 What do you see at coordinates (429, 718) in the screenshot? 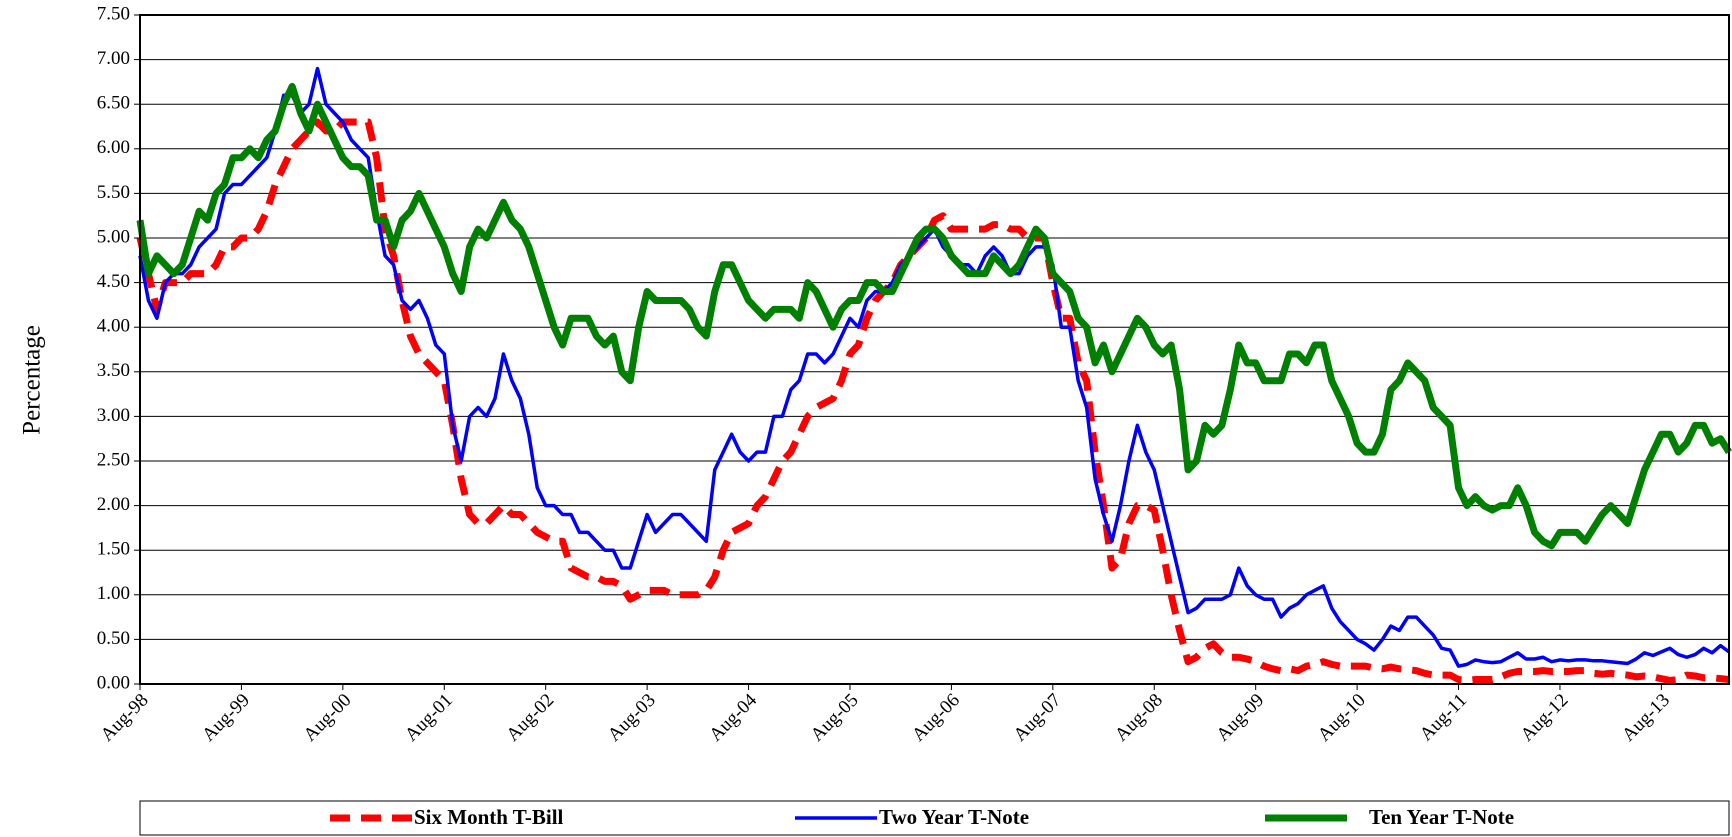
I see `x-tick-label: Aug-01` at bounding box center [429, 718].